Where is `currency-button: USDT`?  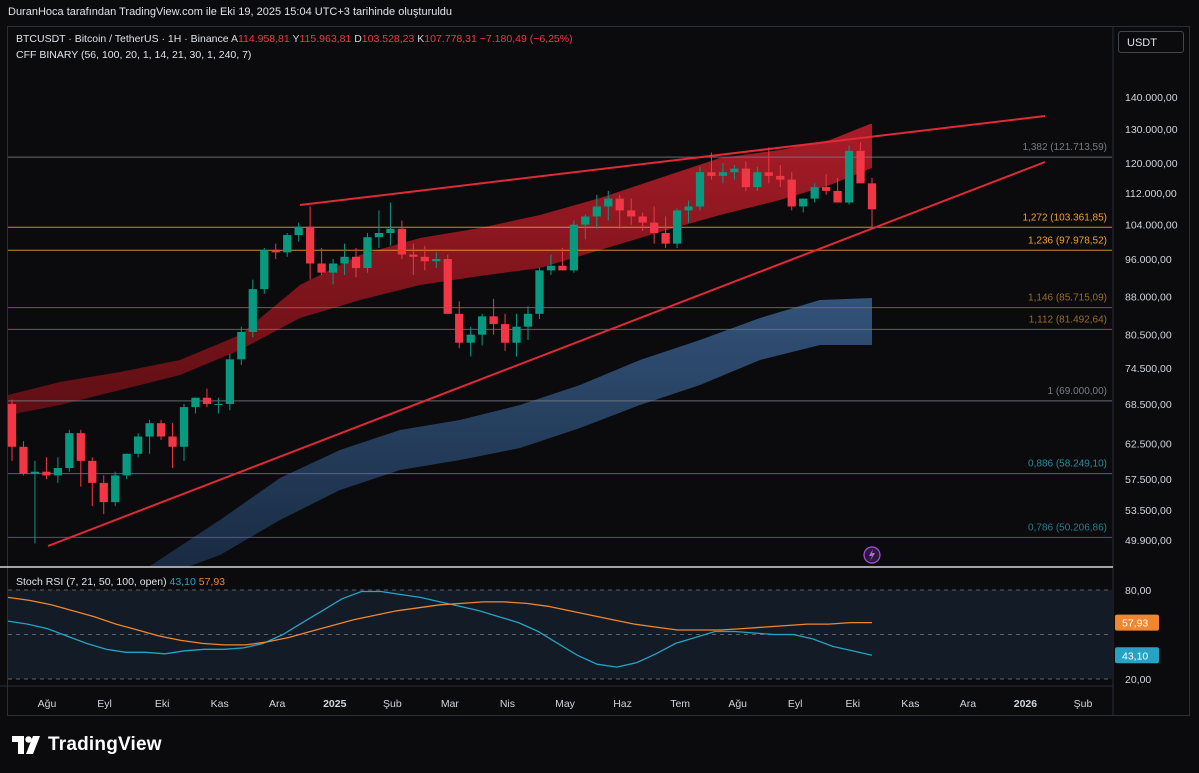 currency-button: USDT is located at coordinates (1151, 42).